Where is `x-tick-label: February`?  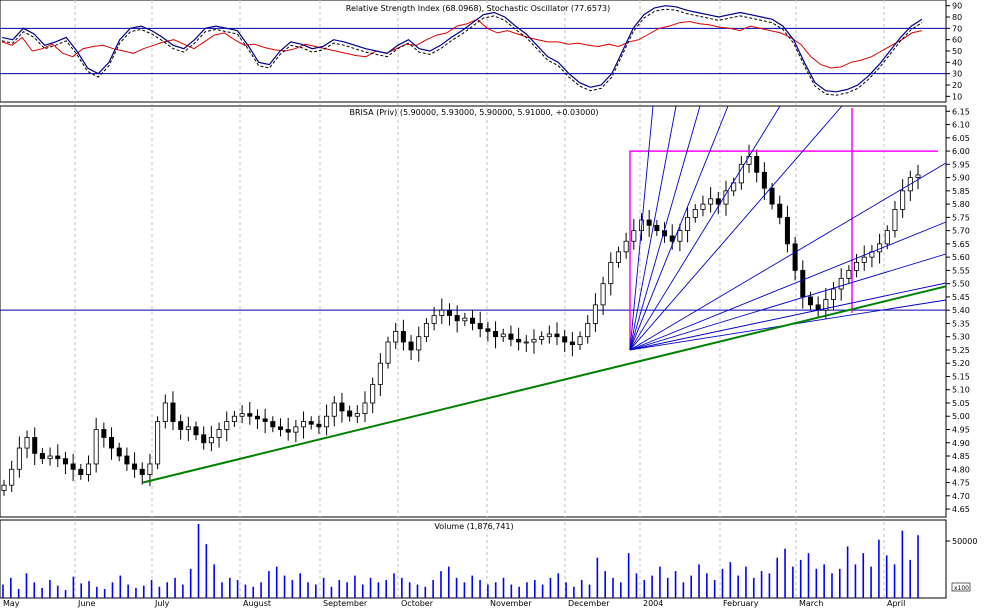 x-tick-label: February is located at coordinates (741, 603).